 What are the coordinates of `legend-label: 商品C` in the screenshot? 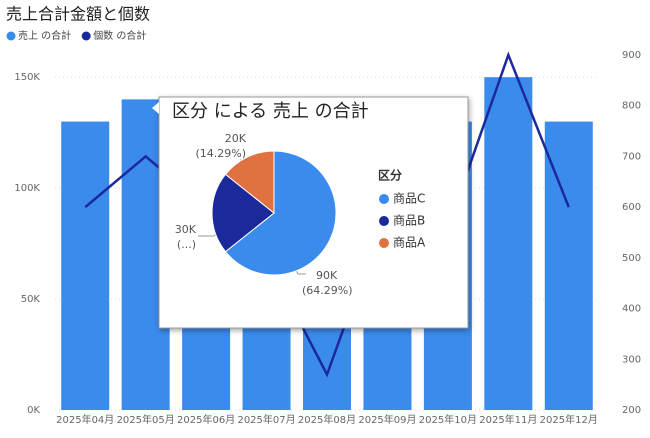 It's located at (409, 198).